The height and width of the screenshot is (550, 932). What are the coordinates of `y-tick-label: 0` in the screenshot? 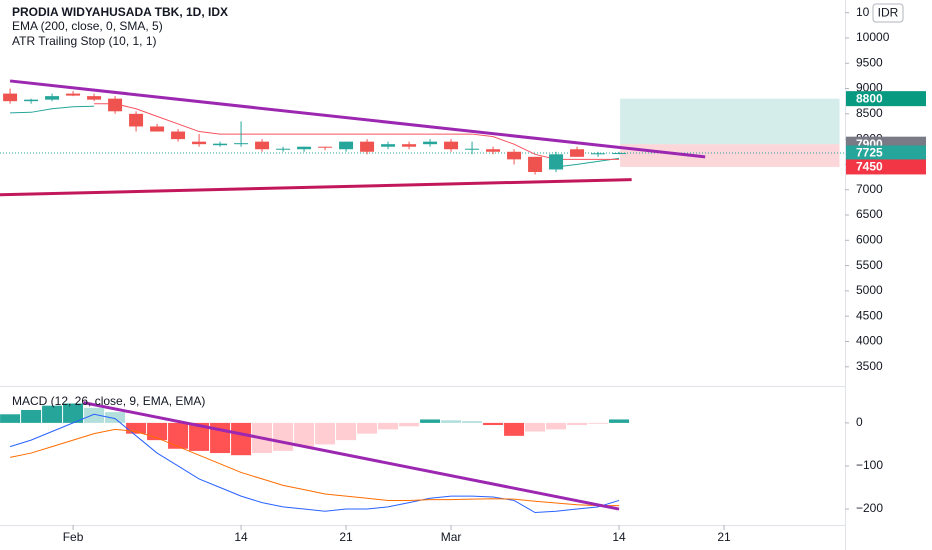 It's located at (859, 422).